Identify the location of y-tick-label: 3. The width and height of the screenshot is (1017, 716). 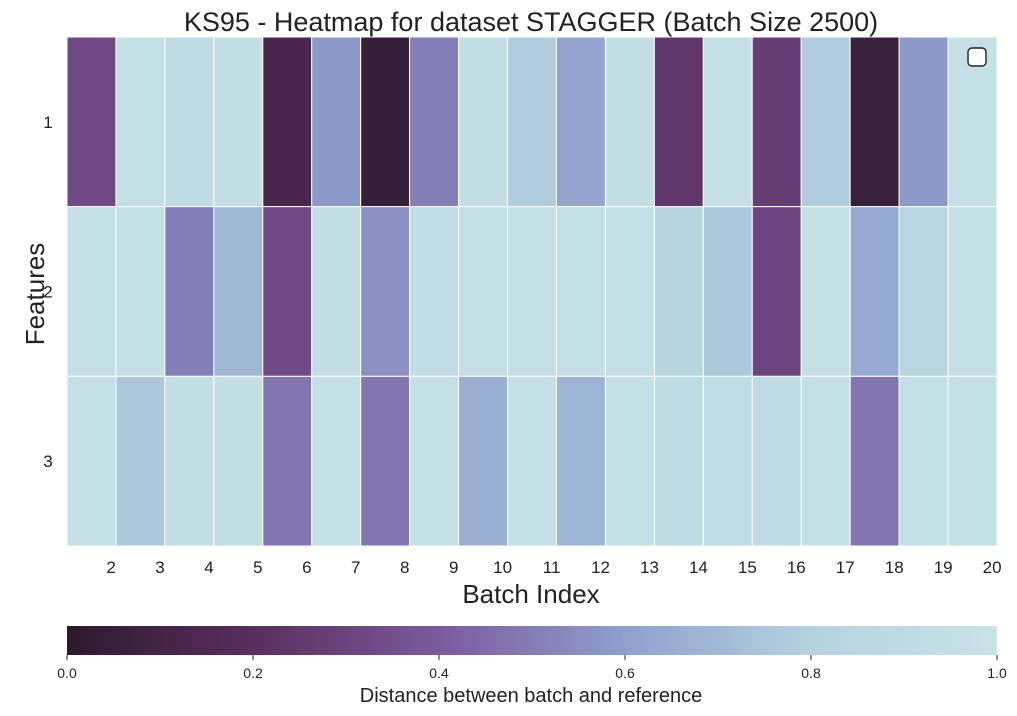
(47, 461).